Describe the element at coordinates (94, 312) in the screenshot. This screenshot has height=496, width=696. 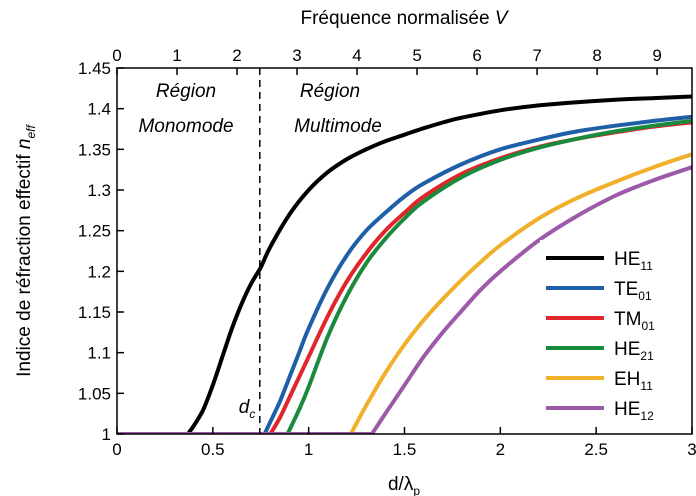
I see `y-tick-label: 1.15` at that location.